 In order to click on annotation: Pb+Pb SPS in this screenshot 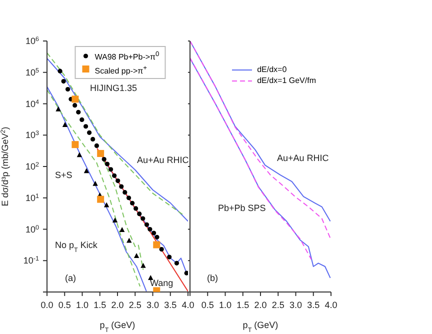, I will do `click(242, 208)`.